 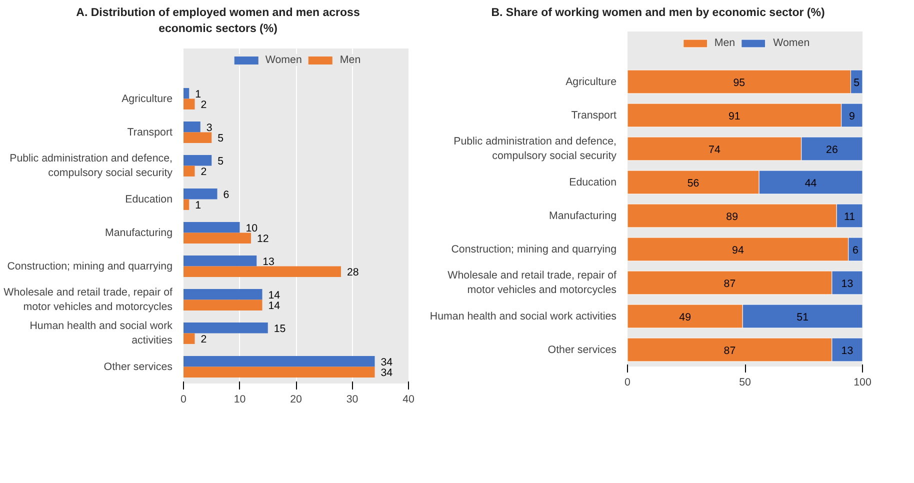 I want to click on data-label: 95, so click(x=739, y=83).